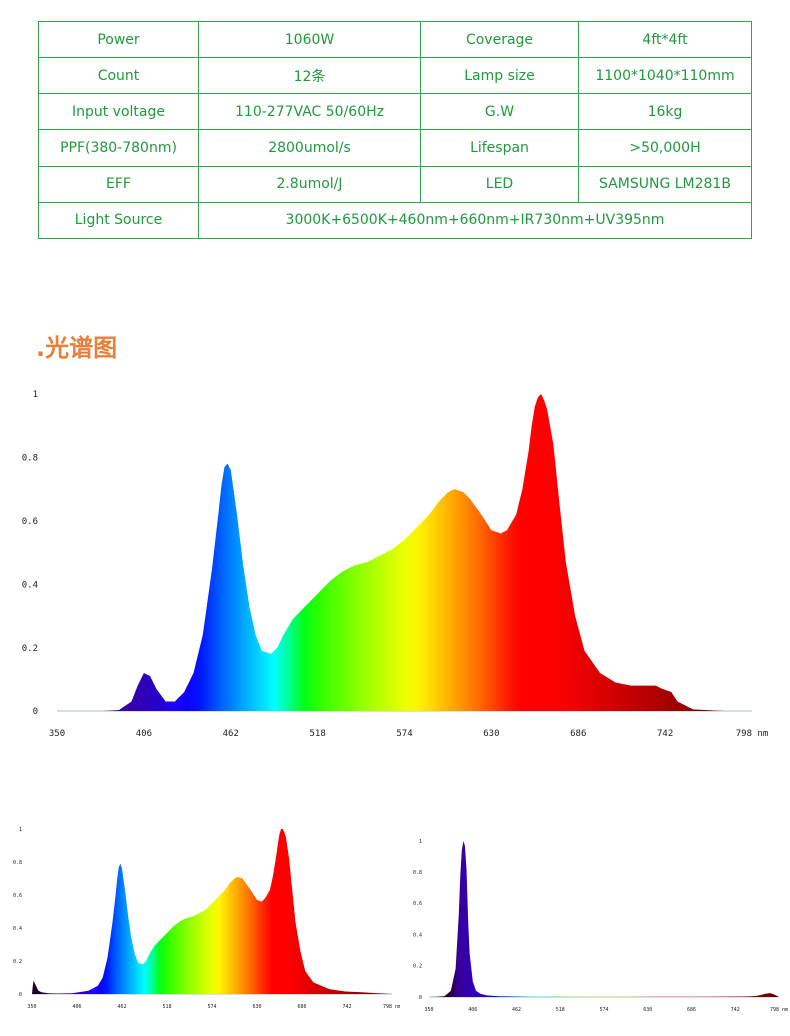 The height and width of the screenshot is (1036, 790). What do you see at coordinates (118, 39) in the screenshot?
I see `spec-key: Power` at bounding box center [118, 39].